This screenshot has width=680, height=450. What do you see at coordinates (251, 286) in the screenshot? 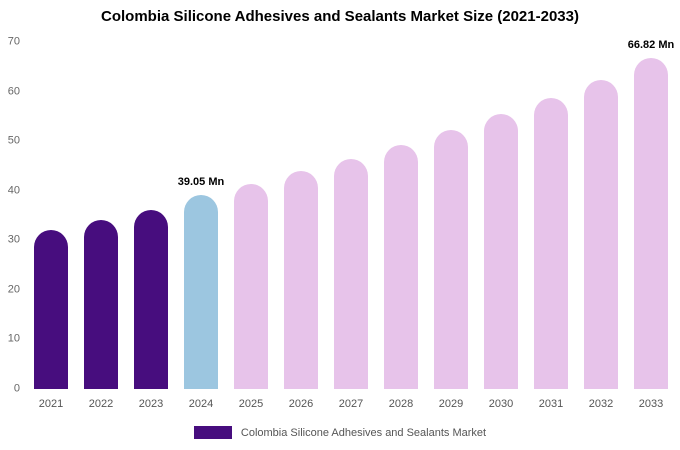
I see `bar-2025` at bounding box center [251, 286].